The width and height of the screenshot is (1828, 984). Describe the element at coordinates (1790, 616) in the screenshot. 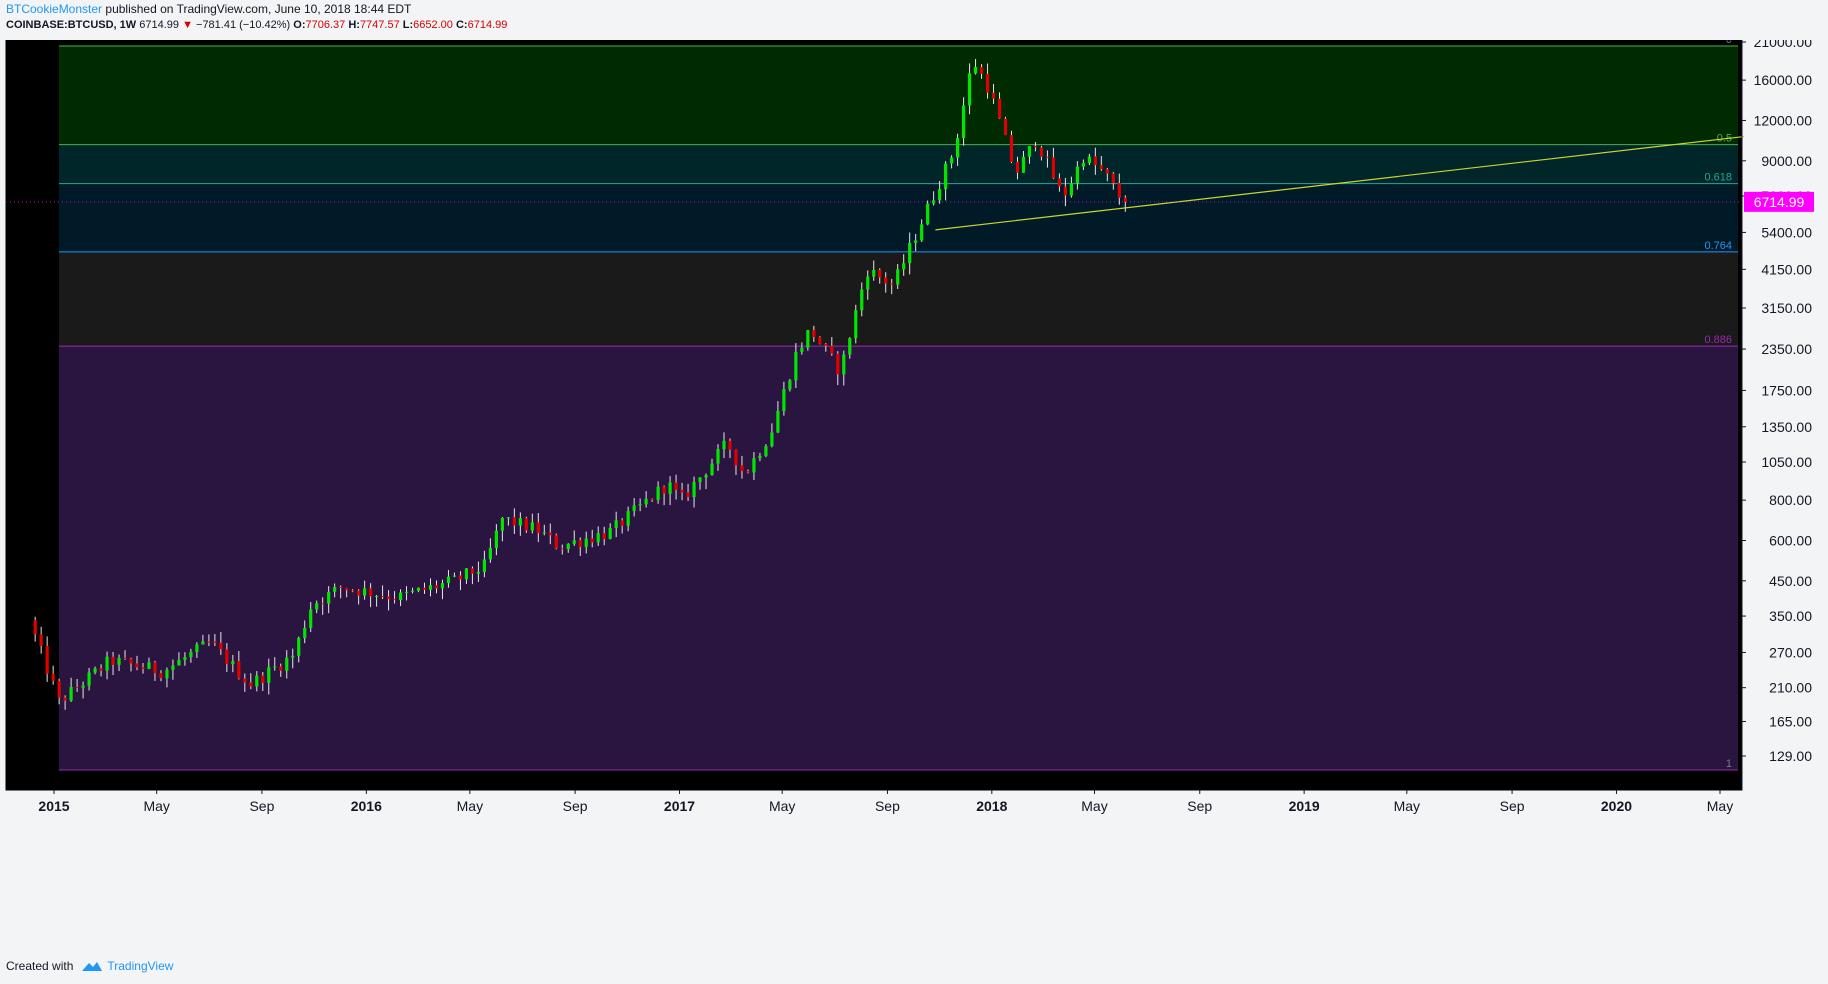

I see `y-tick-label: 350.00` at that location.